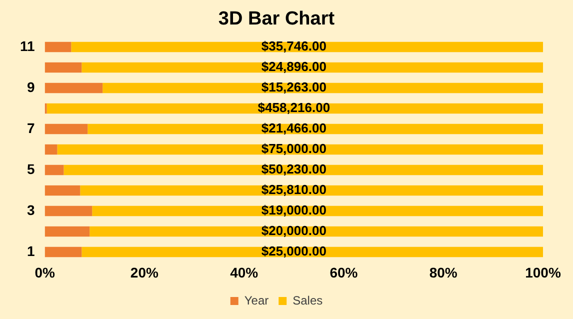  What do you see at coordinates (244, 272) in the screenshot?
I see `x-tick-label: 40%` at bounding box center [244, 272].